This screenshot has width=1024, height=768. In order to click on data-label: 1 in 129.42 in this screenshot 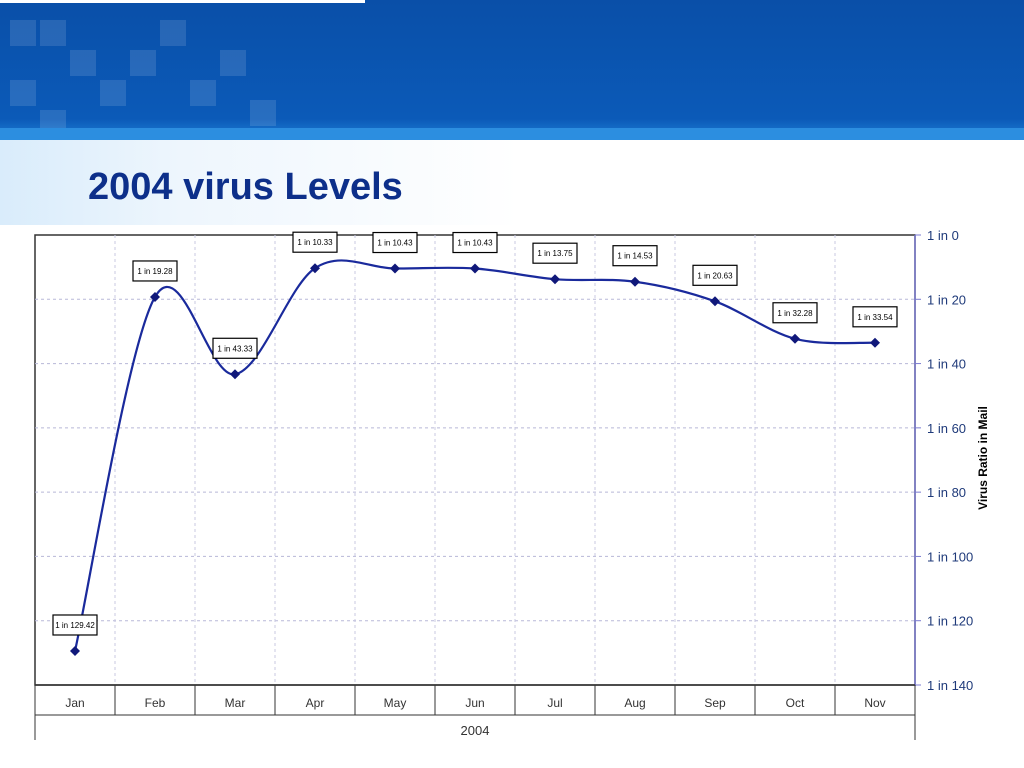, I will do `click(75, 625)`.